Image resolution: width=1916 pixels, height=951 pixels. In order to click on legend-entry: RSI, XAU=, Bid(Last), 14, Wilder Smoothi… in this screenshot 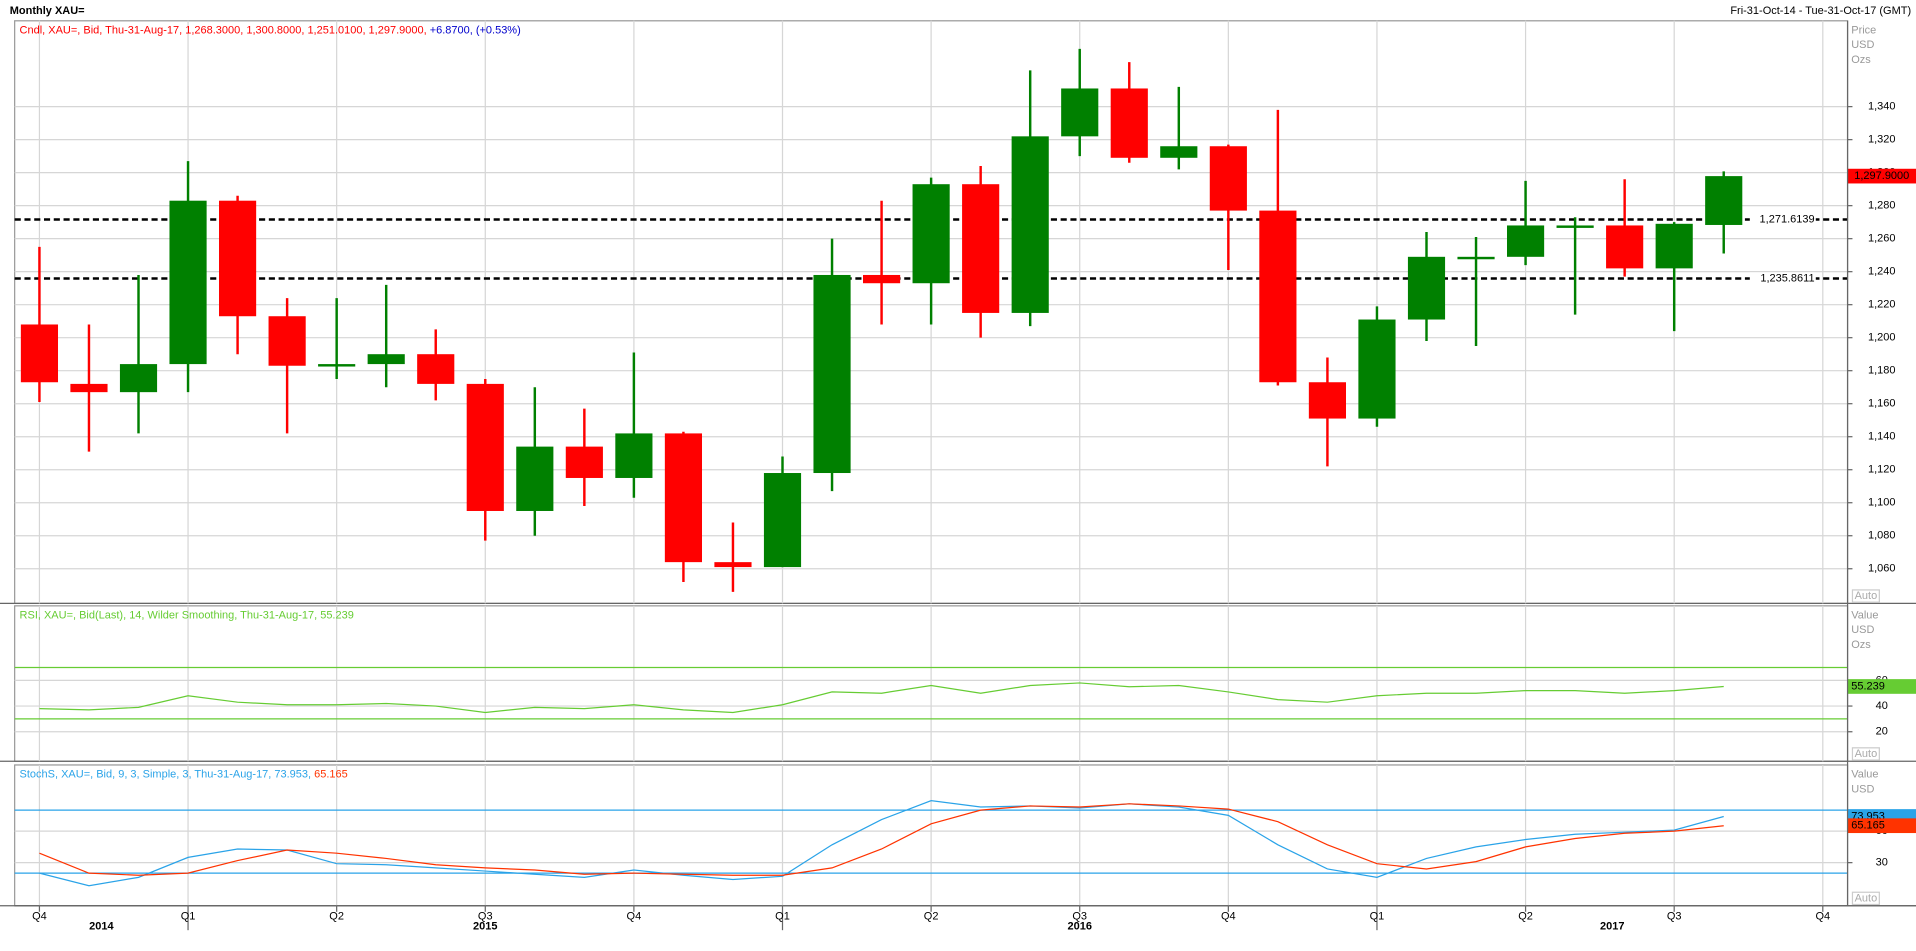, I will do `click(187, 616)`.